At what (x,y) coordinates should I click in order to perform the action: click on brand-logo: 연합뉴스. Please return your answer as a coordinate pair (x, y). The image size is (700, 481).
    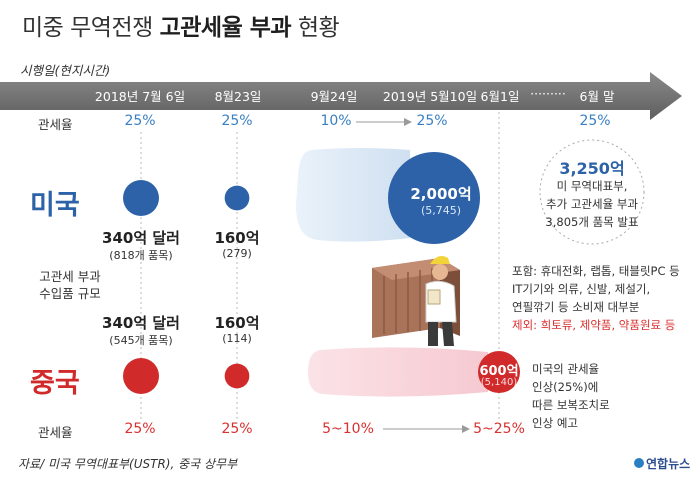
    Looking at the image, I should click on (662, 463).